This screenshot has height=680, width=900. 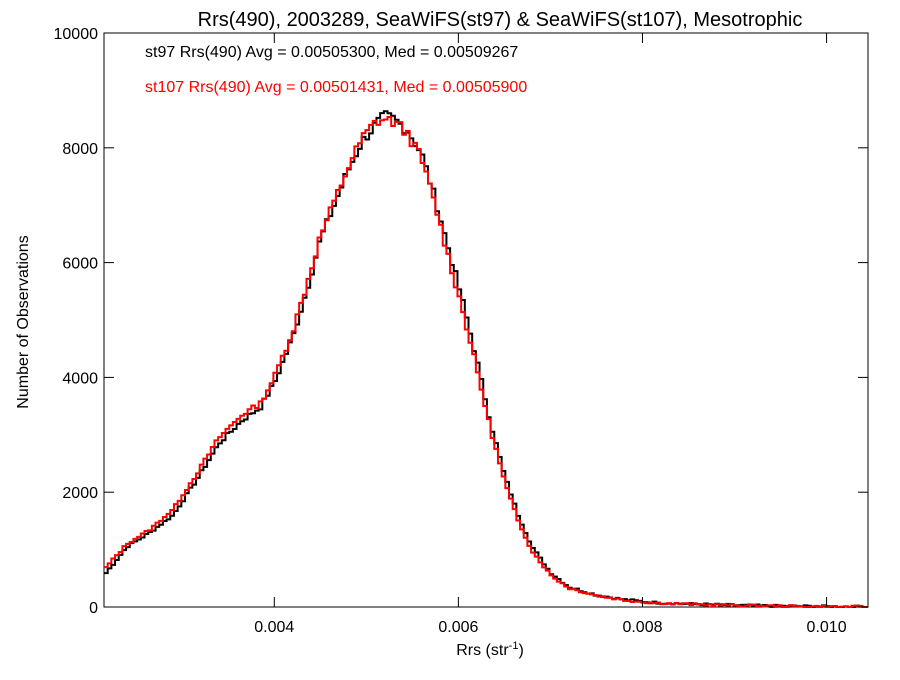 I want to click on y-tick-label: 4000, so click(x=80, y=378).